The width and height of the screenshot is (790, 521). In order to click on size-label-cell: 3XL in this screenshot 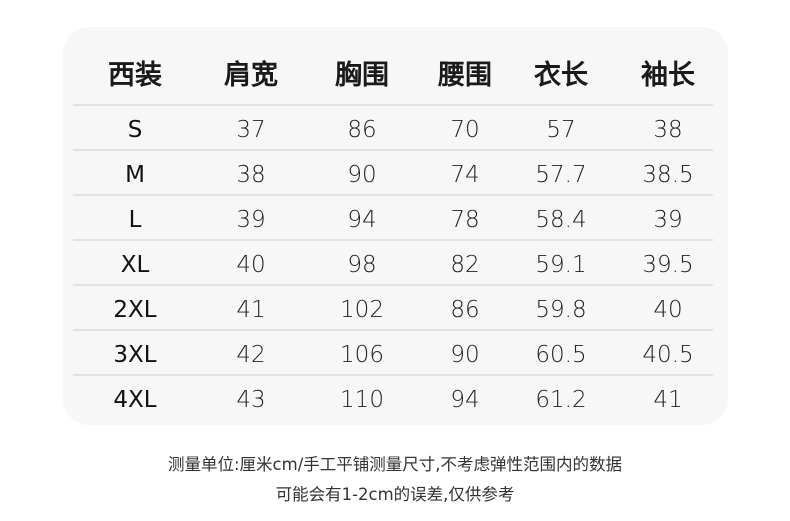, I will do `click(135, 354)`.